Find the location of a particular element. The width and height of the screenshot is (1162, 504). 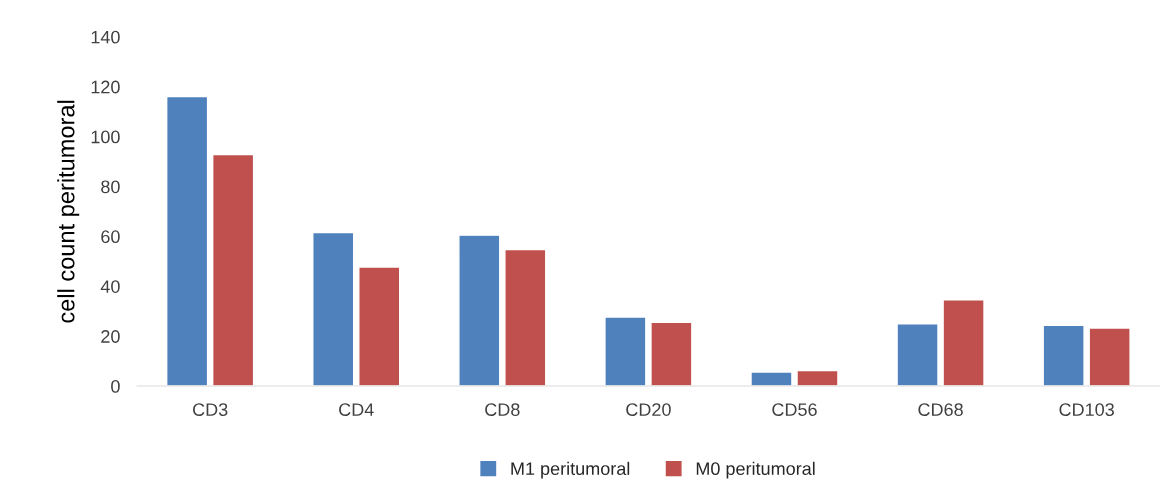

x-tick-label: CD56 is located at coordinates (794, 409).